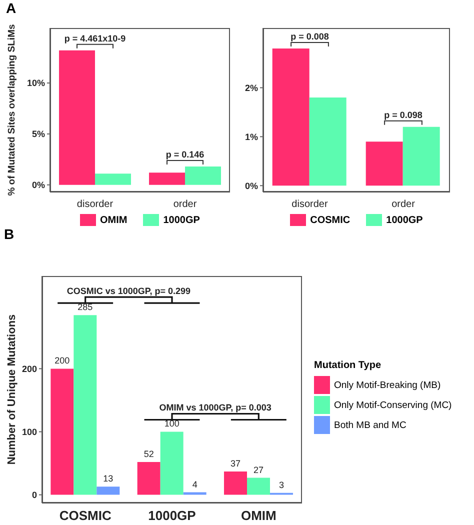 This screenshot has height=525, width=474. What do you see at coordinates (172, 423) in the screenshot?
I see `data-label: 100` at bounding box center [172, 423].